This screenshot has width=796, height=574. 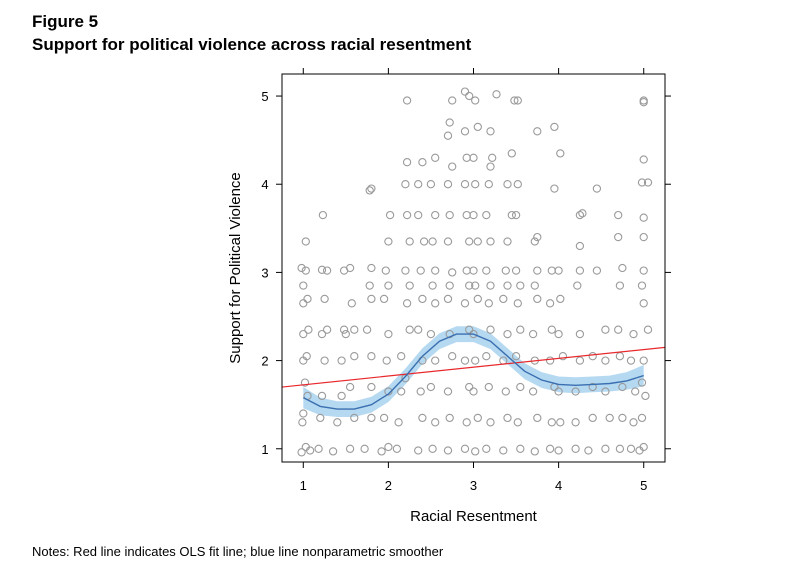 What do you see at coordinates (473, 485) in the screenshot?
I see `x-tick-label-3: 3` at bounding box center [473, 485].